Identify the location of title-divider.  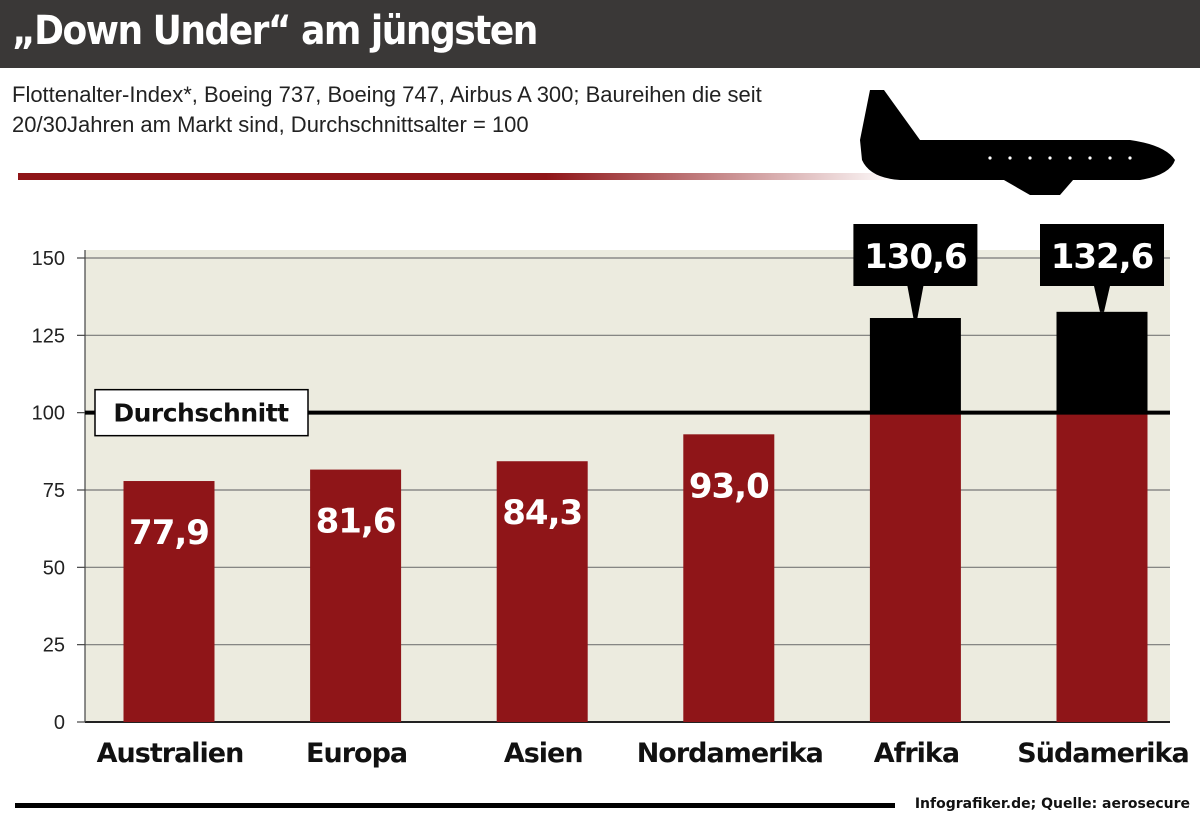
(458, 176).